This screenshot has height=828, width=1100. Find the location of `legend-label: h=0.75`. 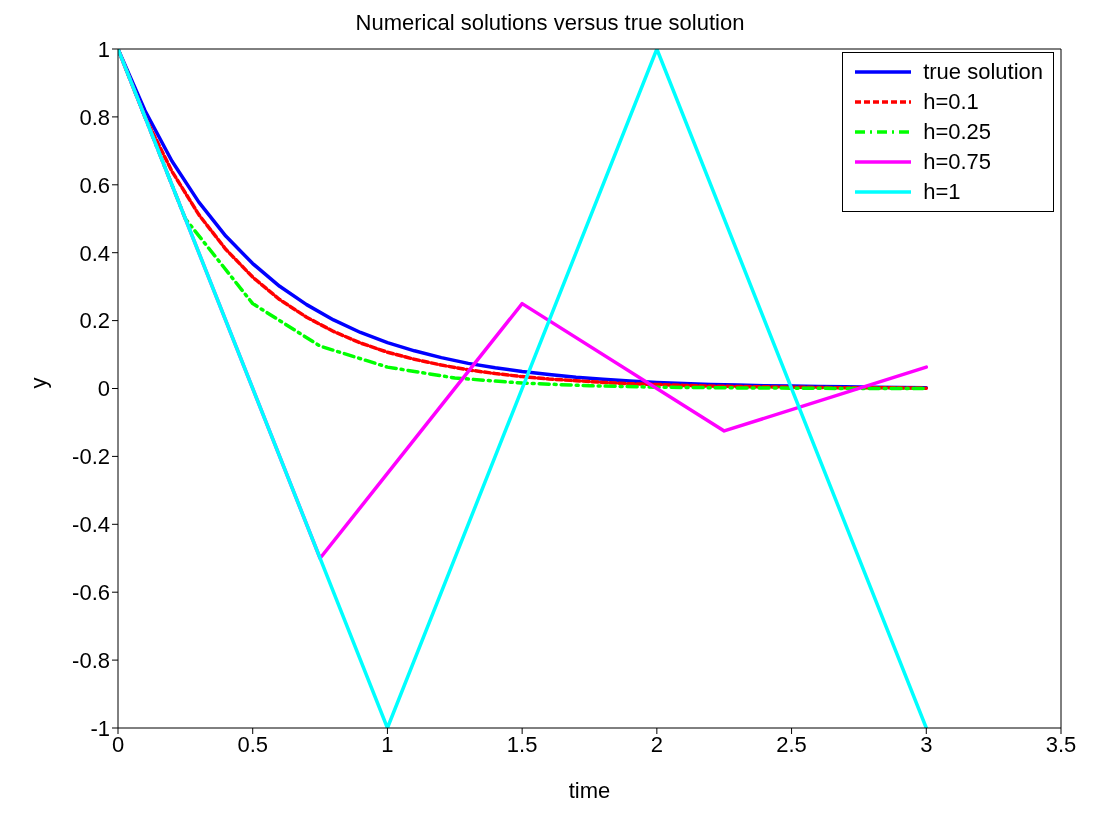

legend-label: h=0.75 is located at coordinates (957, 162).